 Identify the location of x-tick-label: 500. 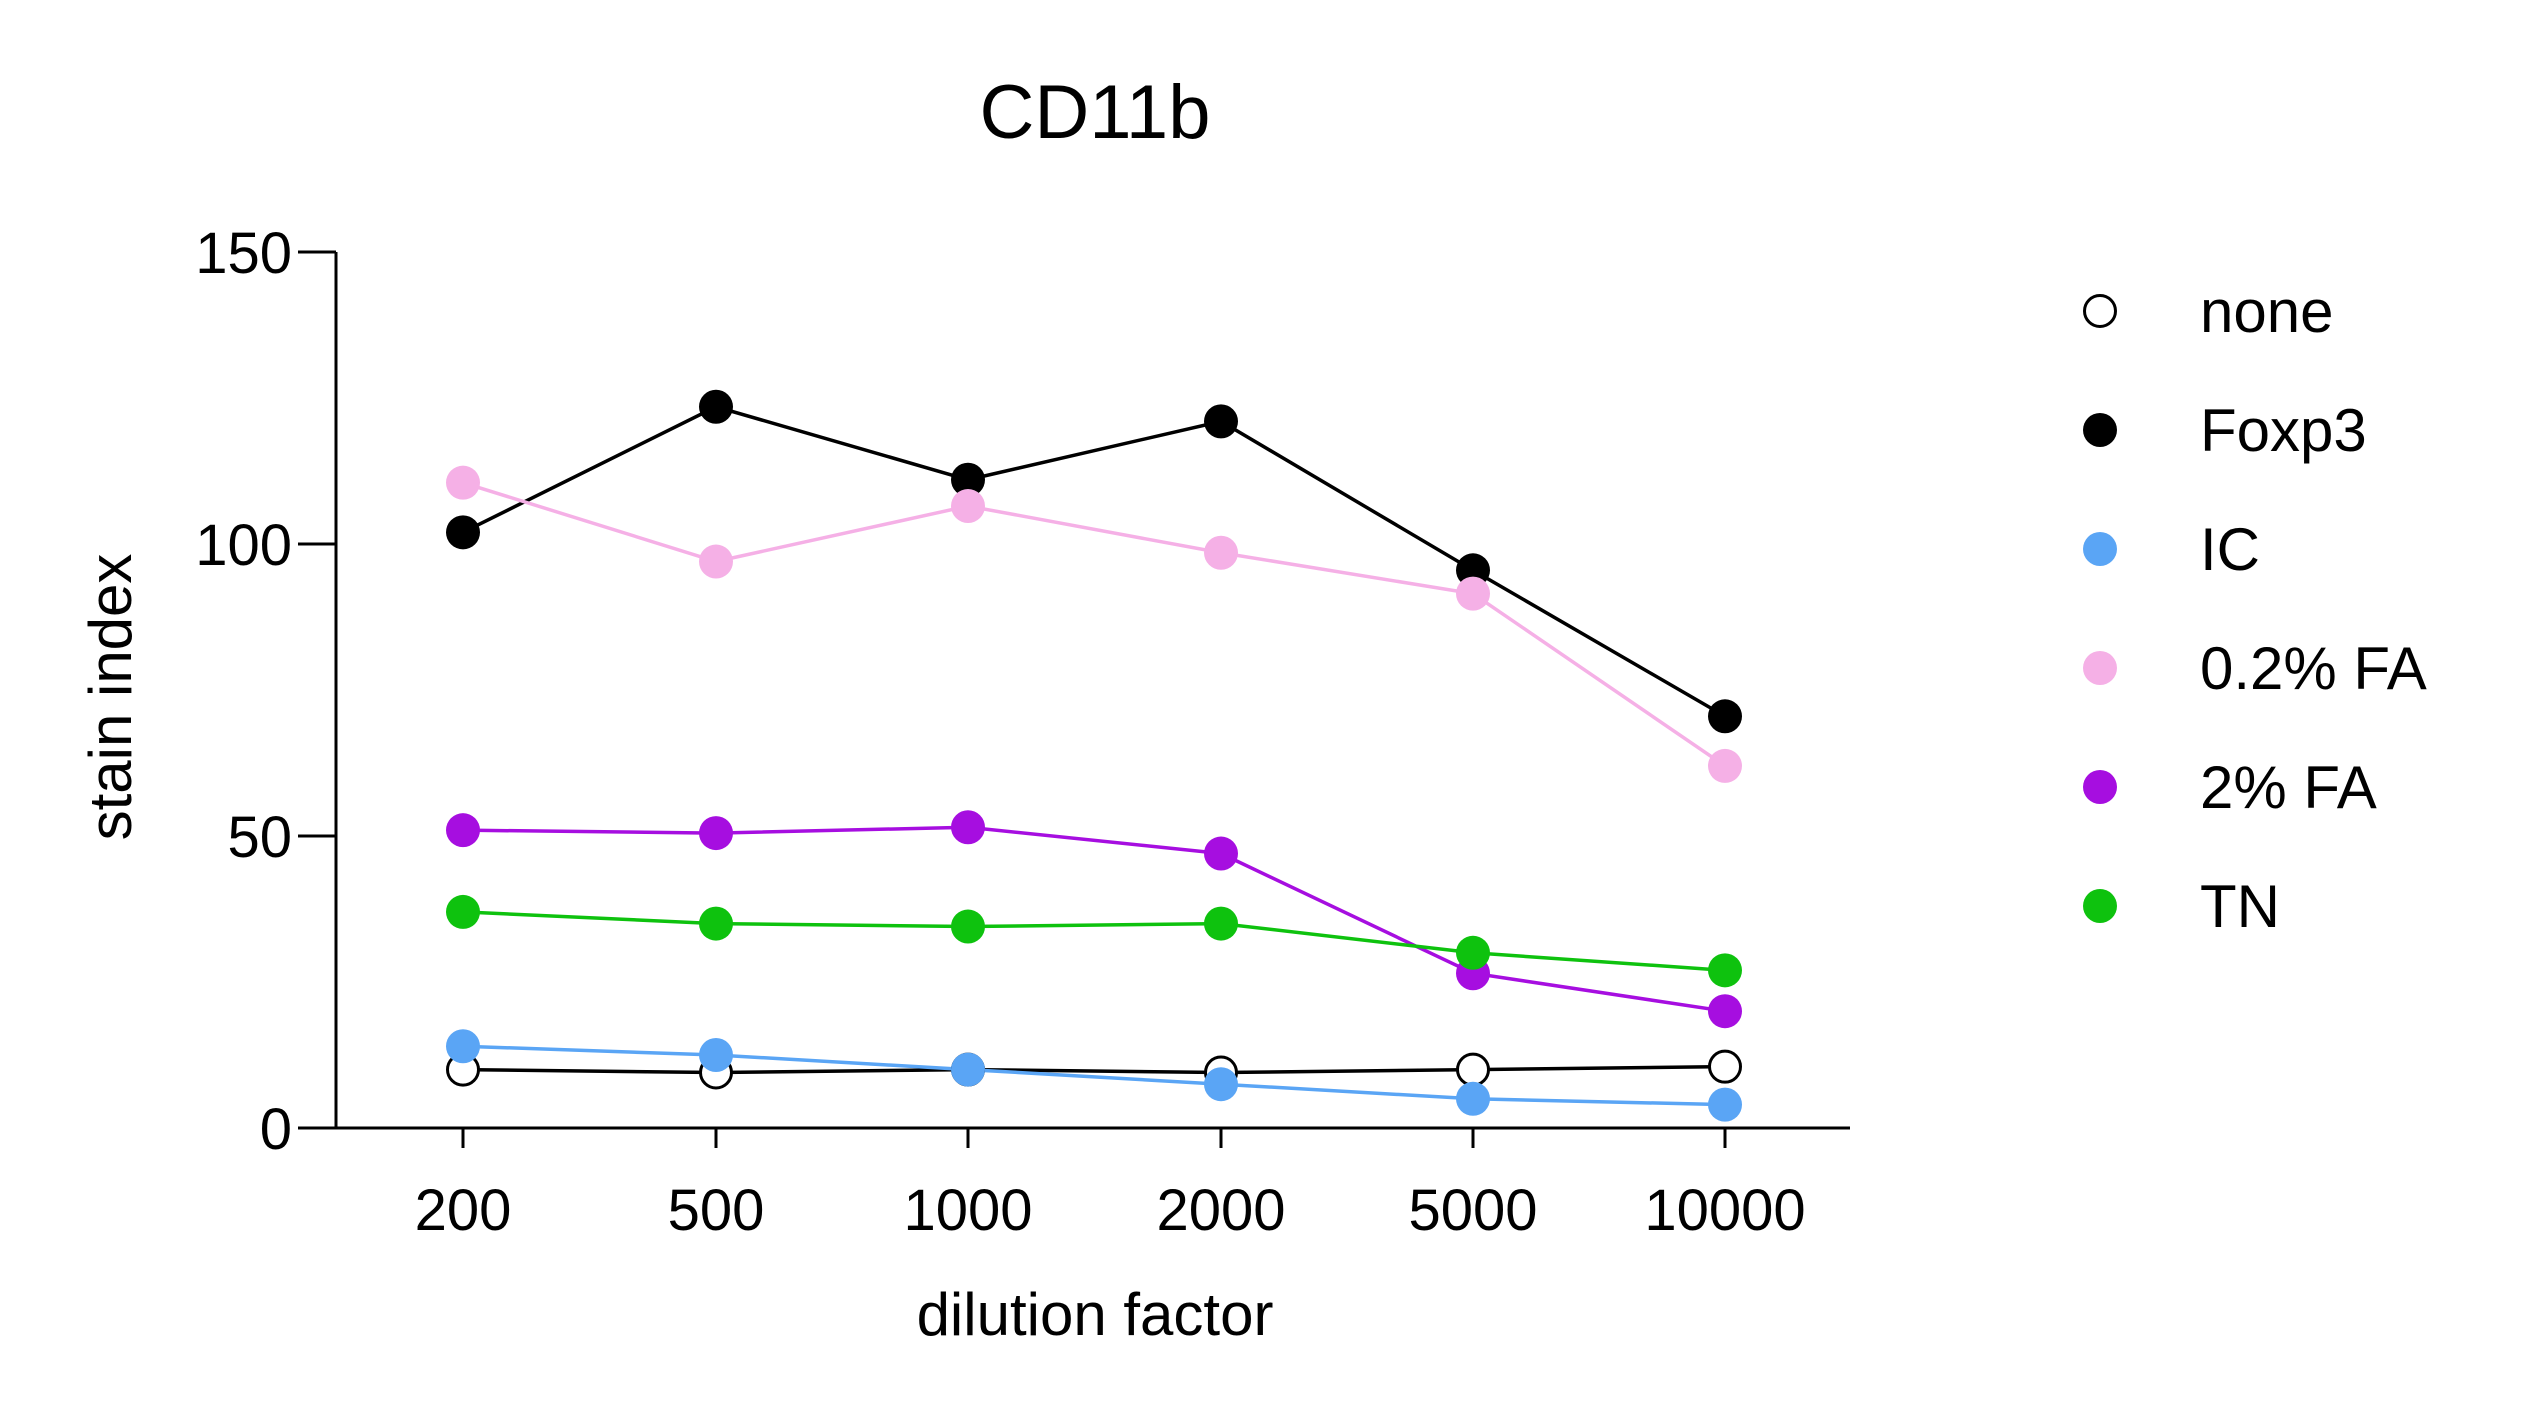
(716, 1210).